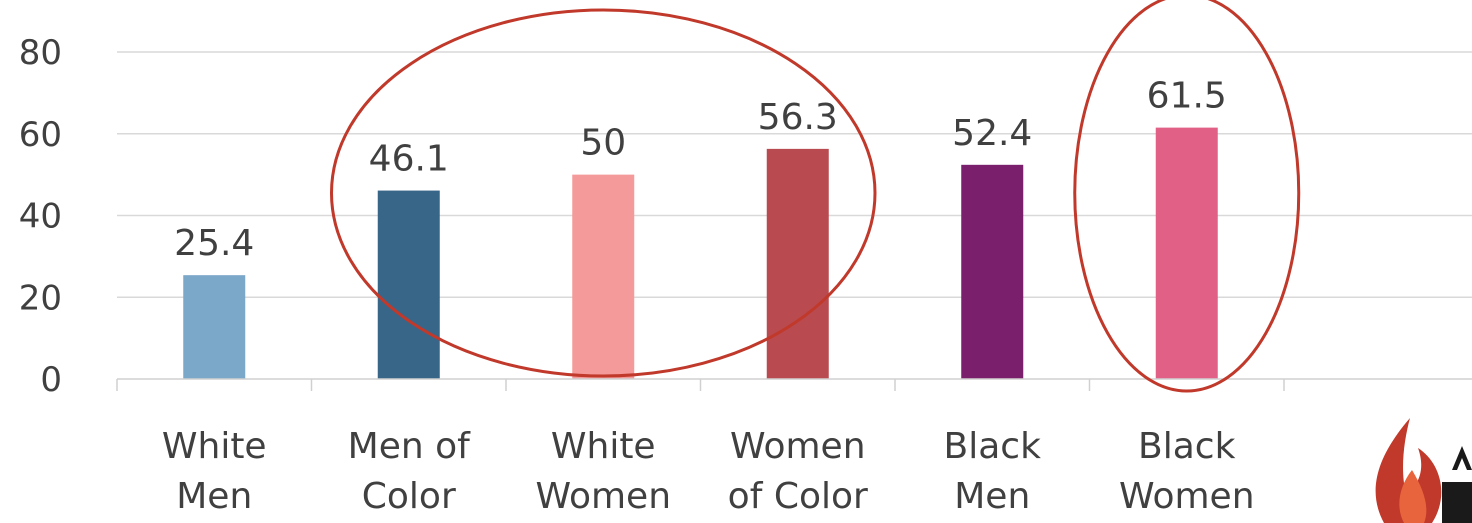 The width and height of the screenshot is (1472, 523). What do you see at coordinates (214, 243) in the screenshot?
I see `data-label: 25.4` at bounding box center [214, 243].